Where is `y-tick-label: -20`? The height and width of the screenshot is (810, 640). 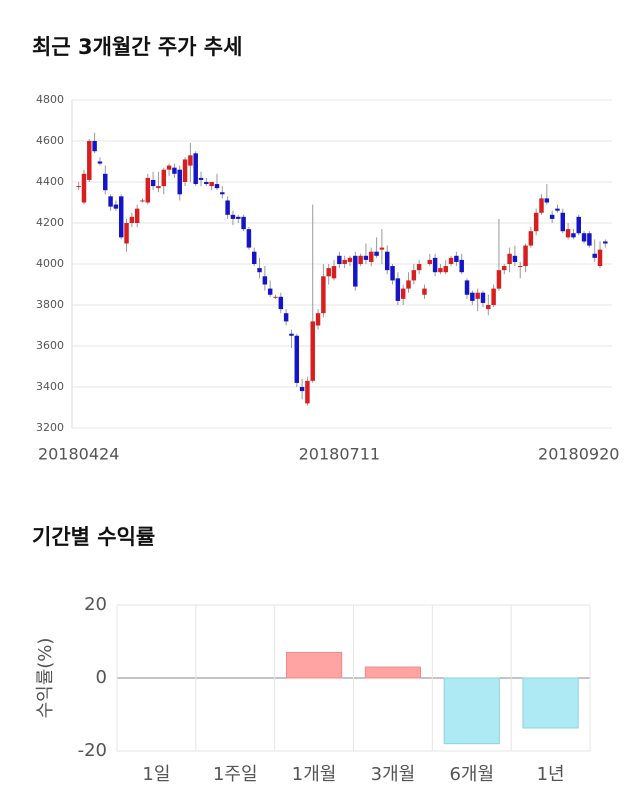 y-tick-label: -20 is located at coordinates (92, 750).